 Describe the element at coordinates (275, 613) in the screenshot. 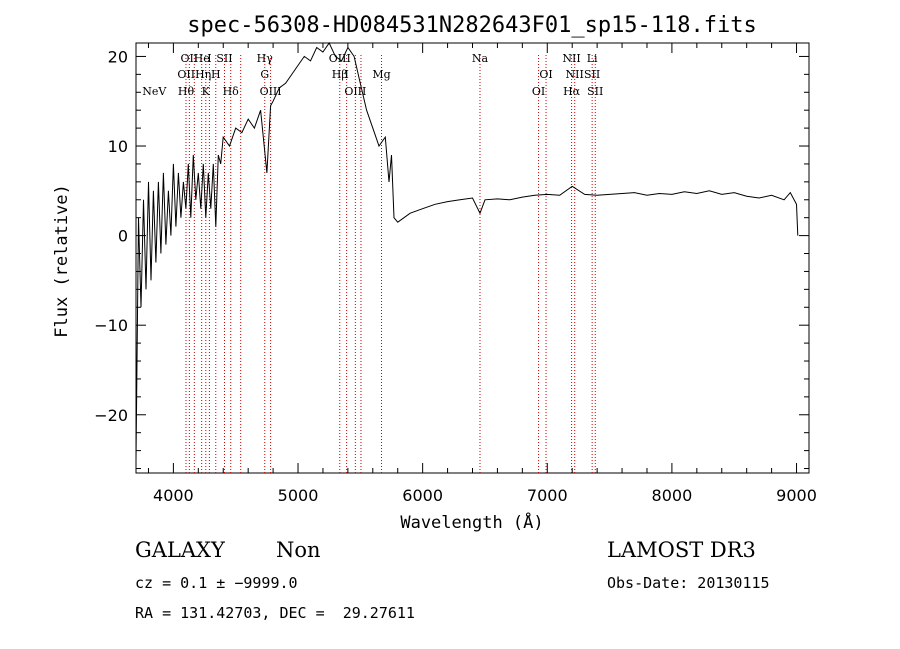

I see `coordinates-readout: RA = 131.42703, DEC = 29.27611` at that location.